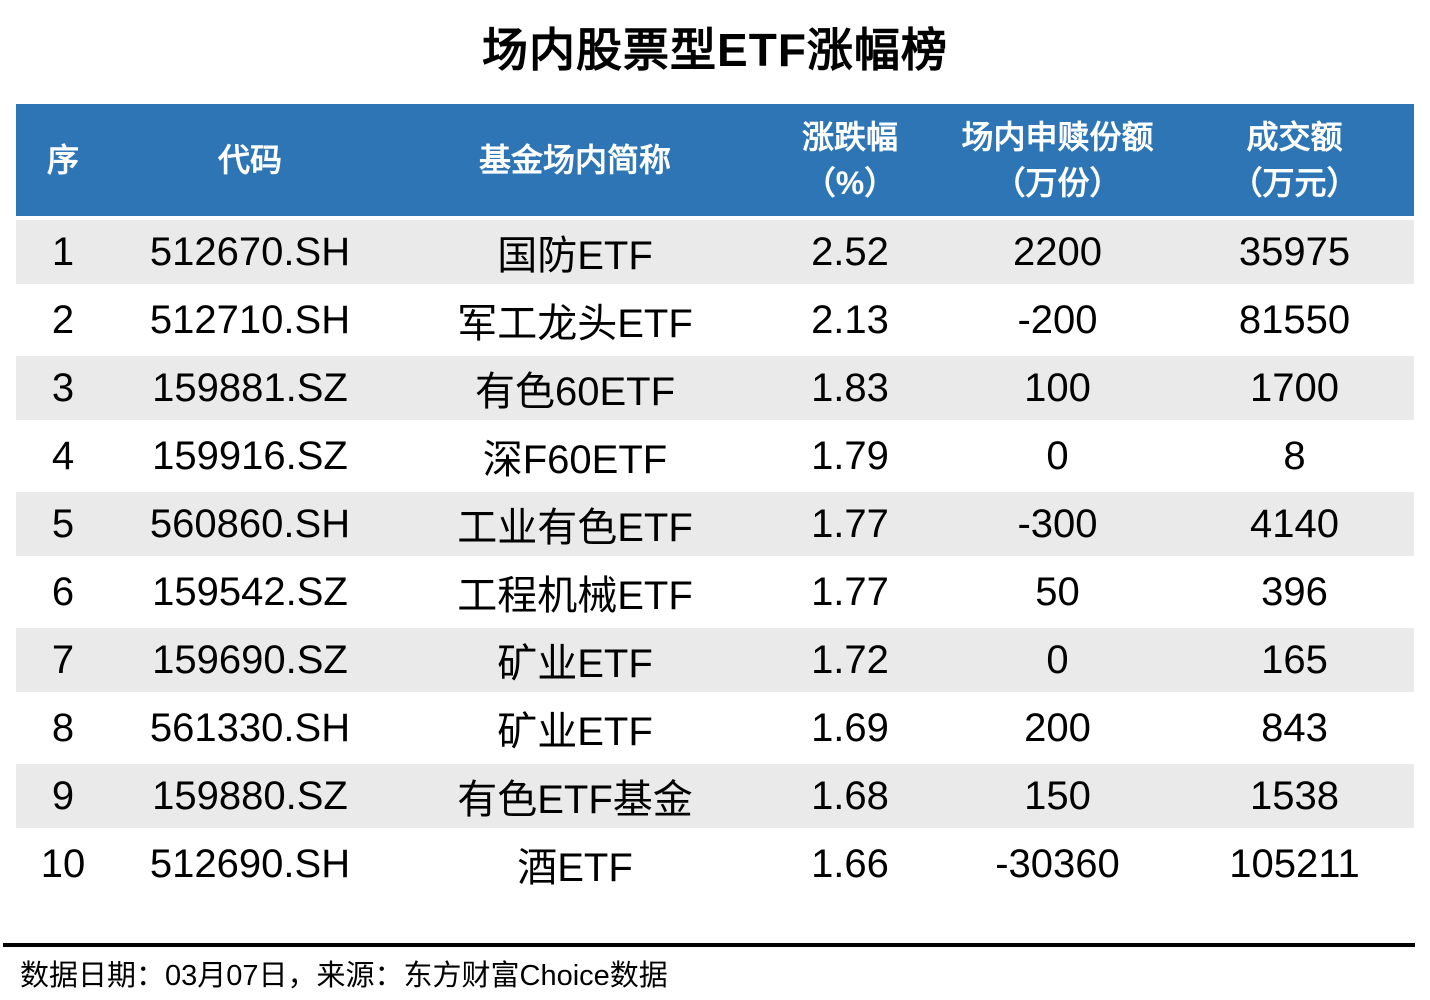  I want to click on col-header-change-pct: 涨跌幅 （%）, so click(850, 162).